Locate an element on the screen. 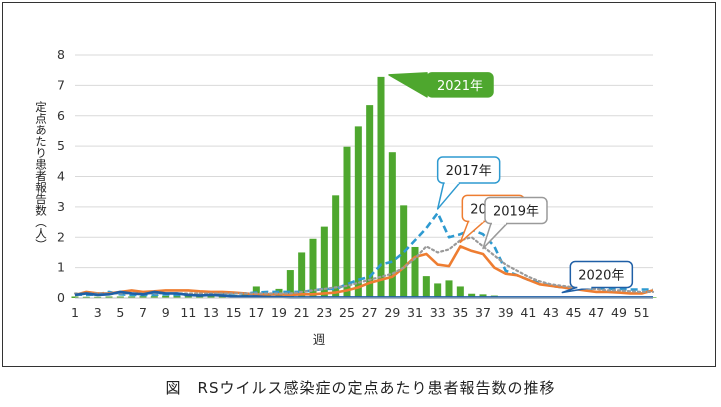 This screenshot has width=721, height=407. y-tick-label: 1 is located at coordinates (61, 267).